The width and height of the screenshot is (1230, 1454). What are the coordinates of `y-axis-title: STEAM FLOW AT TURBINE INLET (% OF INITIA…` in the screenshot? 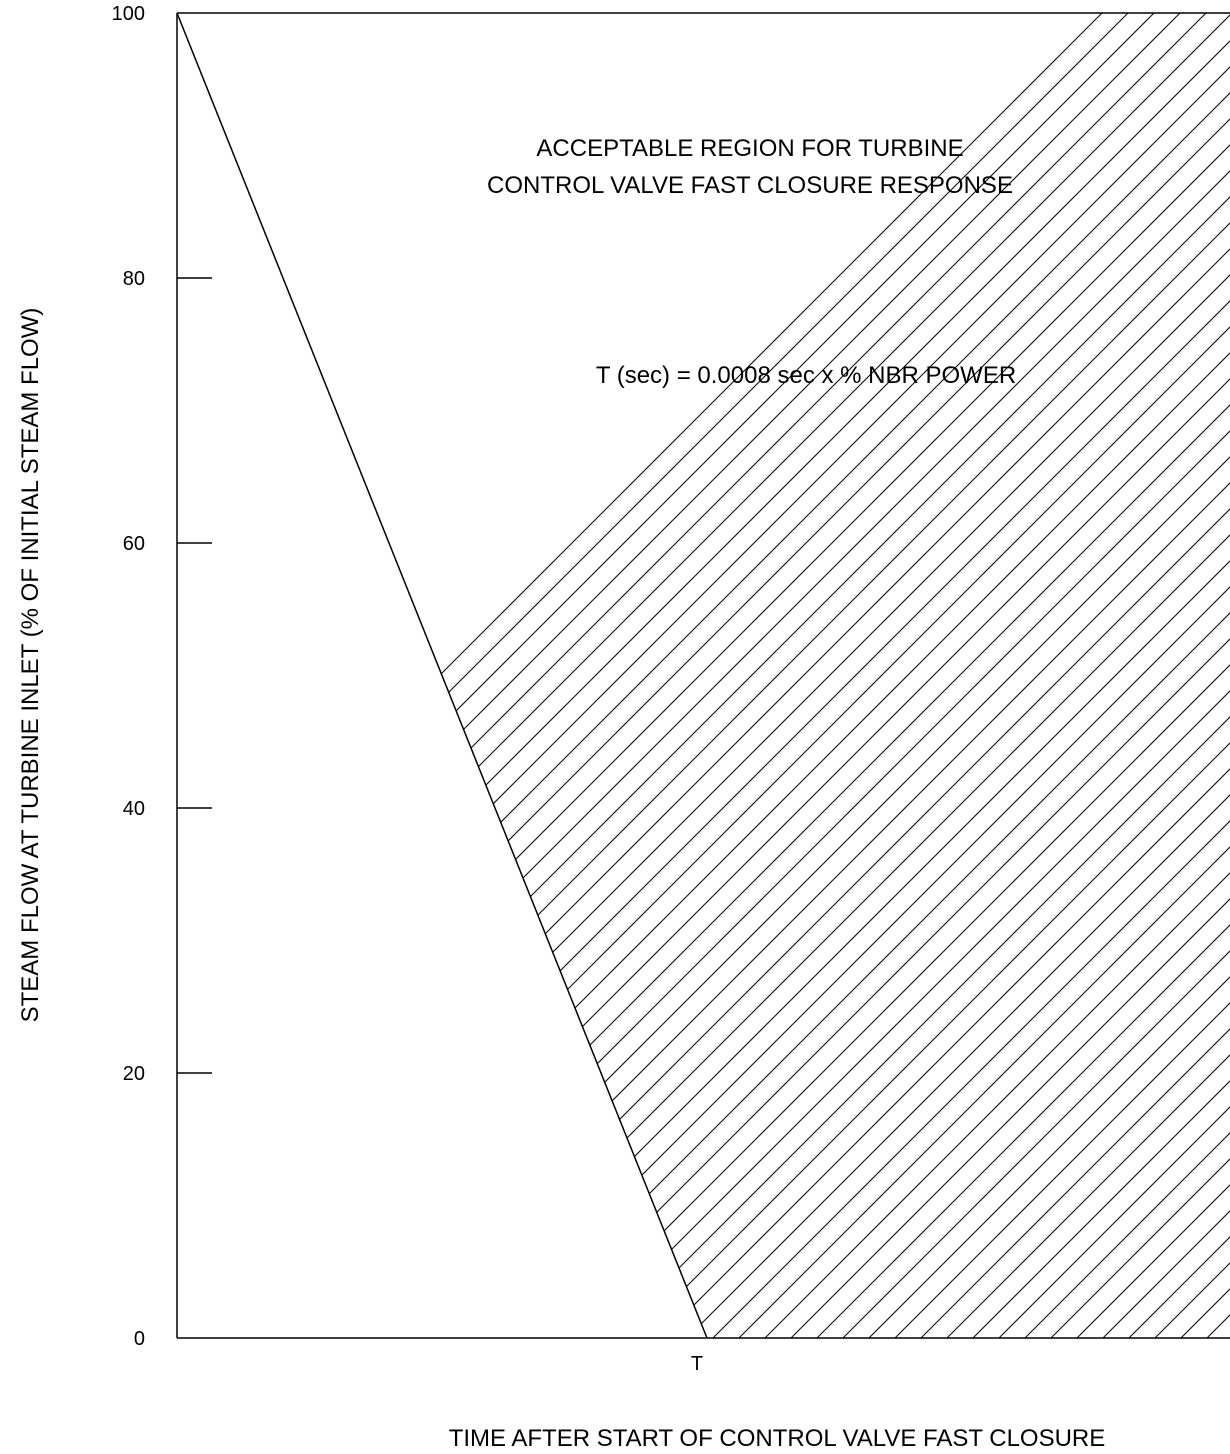 It's located at (30, 665).